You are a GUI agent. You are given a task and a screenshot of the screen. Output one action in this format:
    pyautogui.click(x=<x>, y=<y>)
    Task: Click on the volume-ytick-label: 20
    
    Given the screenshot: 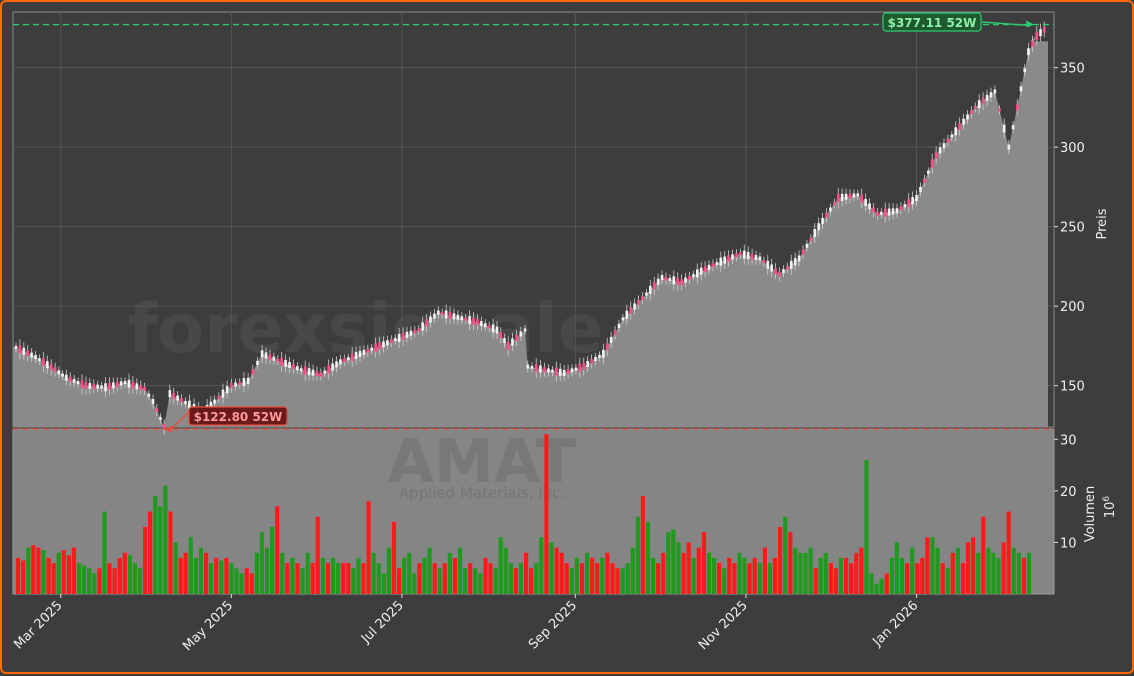 What is the action you would take?
    pyautogui.click(x=1068, y=492)
    